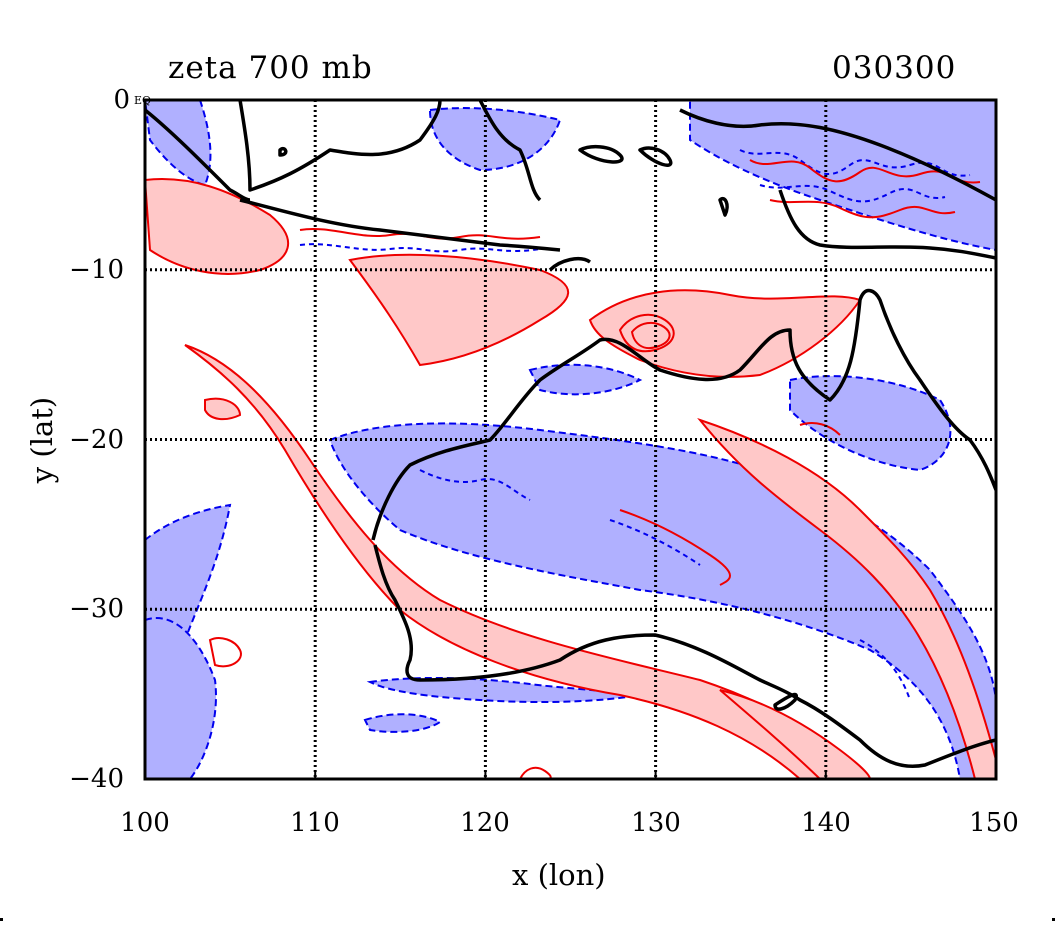 Image resolution: width=1056 pixels, height=929 pixels. I want to click on coast-java, so click(400, 225).